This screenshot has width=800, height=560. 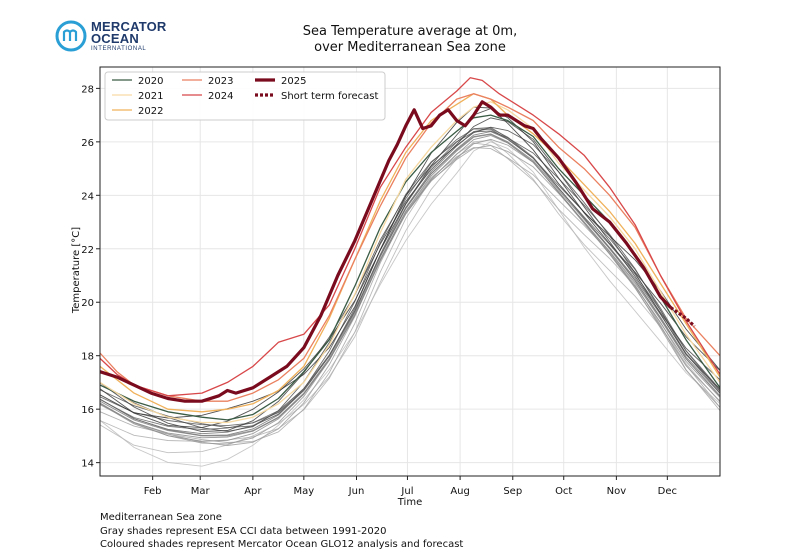 What do you see at coordinates (410, 31) in the screenshot?
I see `chart-title-line-1: Sea Temperature average at 0m,` at bounding box center [410, 31].